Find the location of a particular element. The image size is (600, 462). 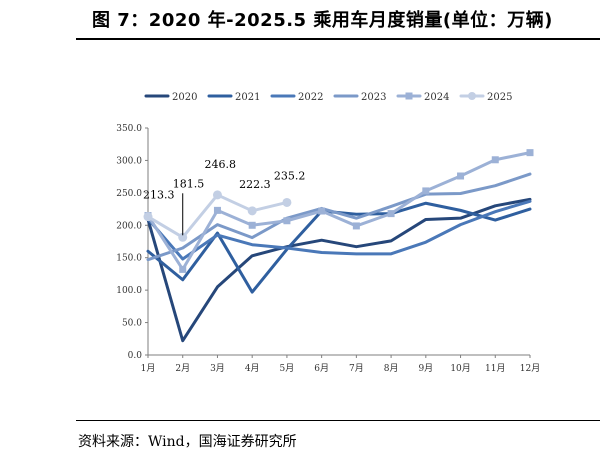

legend-label: 2022 is located at coordinates (310, 97).